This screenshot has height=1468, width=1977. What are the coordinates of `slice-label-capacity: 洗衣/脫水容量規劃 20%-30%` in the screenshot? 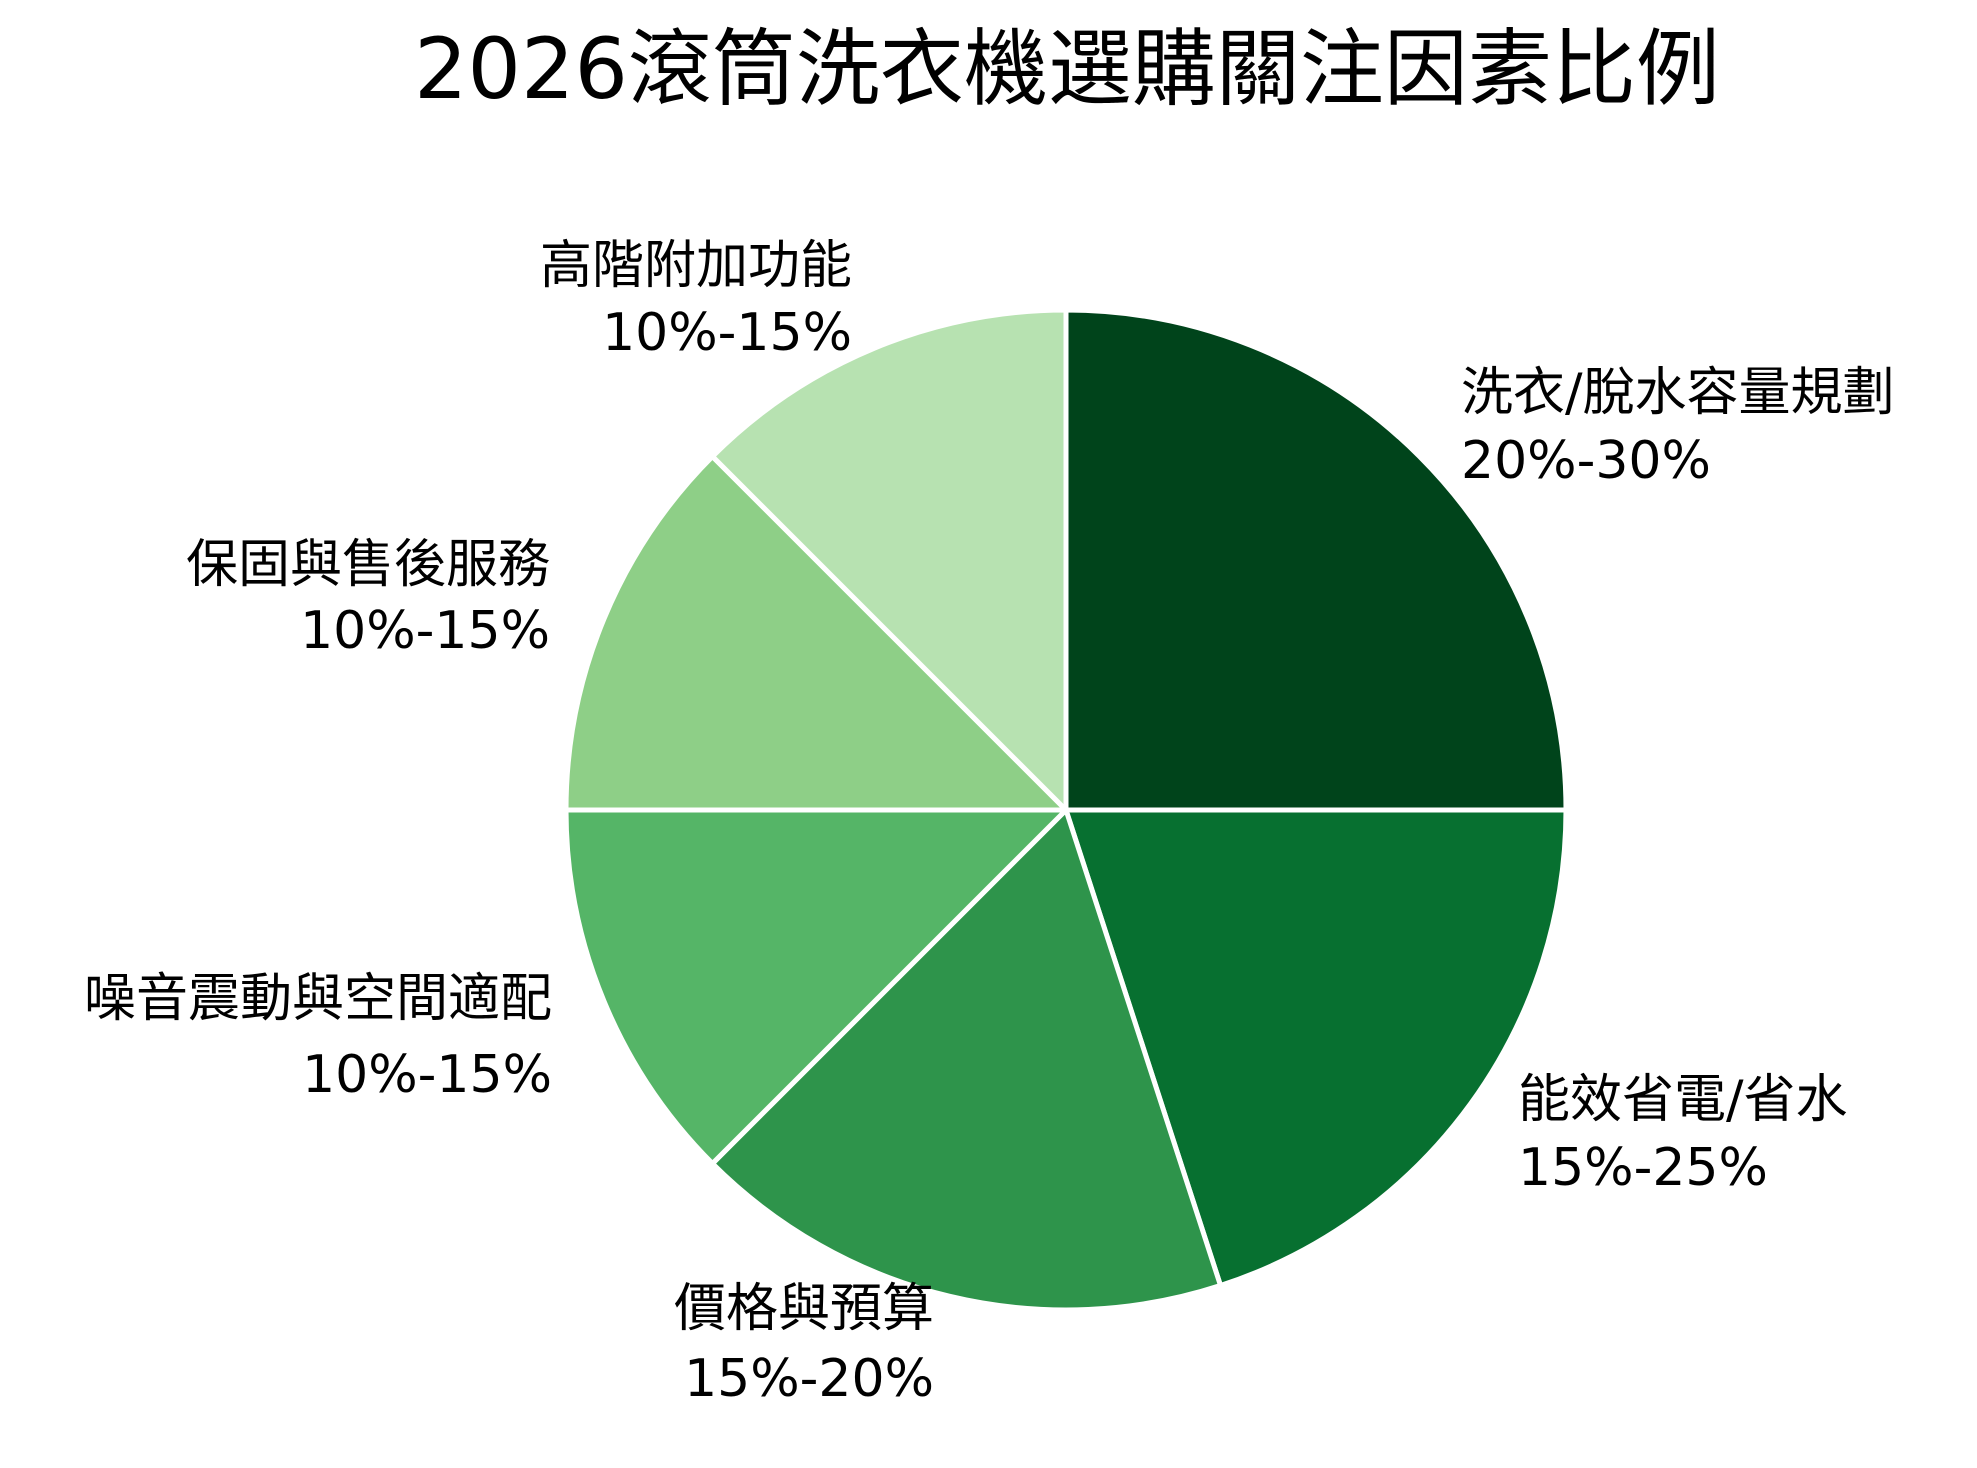 It's located at (1678, 427).